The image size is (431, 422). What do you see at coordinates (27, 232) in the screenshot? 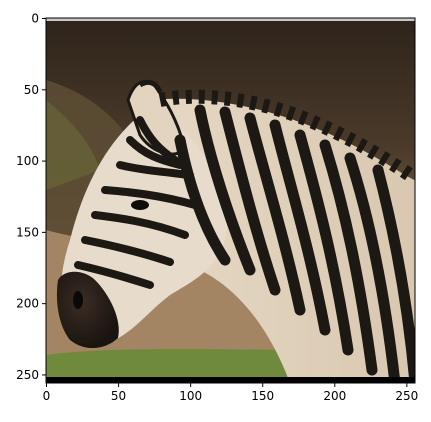
I see `y-tick-label: 150` at bounding box center [27, 232].